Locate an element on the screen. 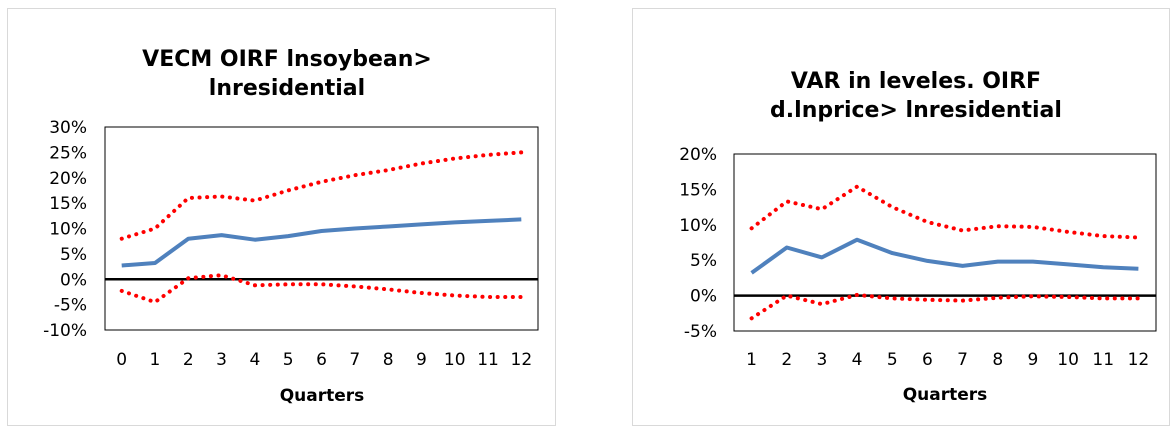  y-tick-label: 25% is located at coordinates (68, 153).